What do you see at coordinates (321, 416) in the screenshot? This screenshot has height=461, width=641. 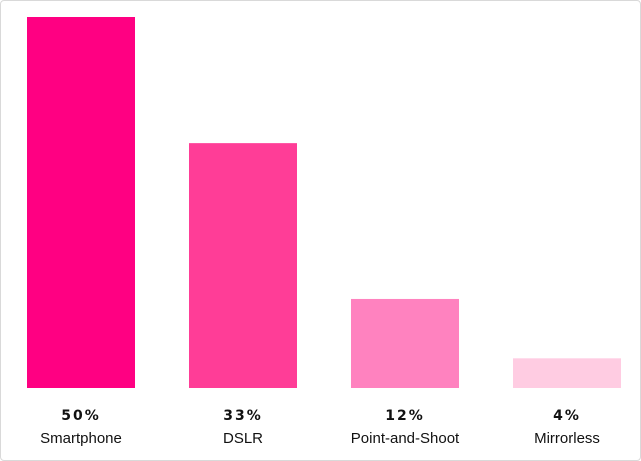 I see `value-labels-group: 50% 33% 12% 4%` at bounding box center [321, 416].